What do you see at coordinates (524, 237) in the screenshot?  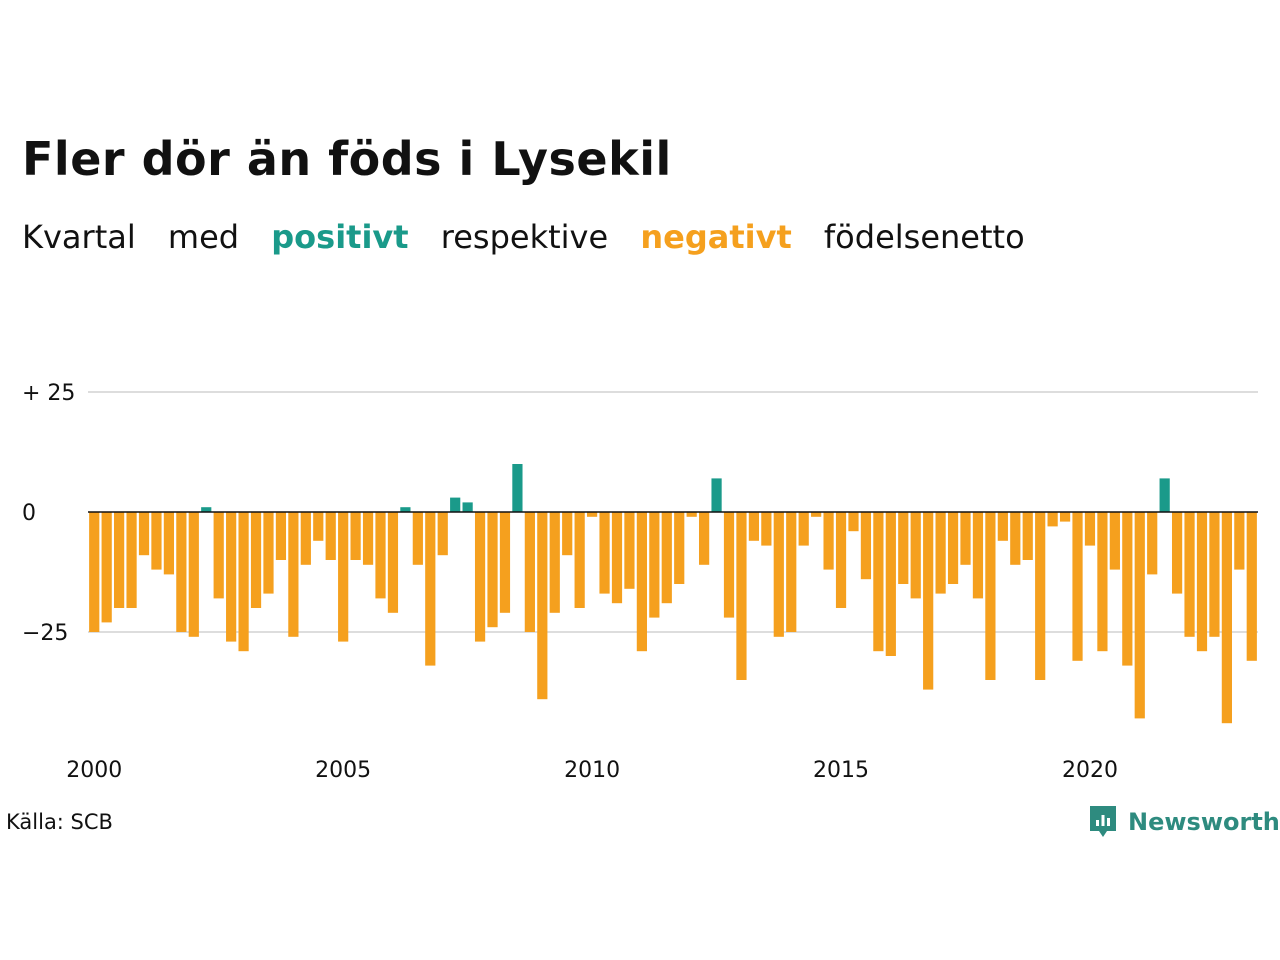 I see `subtitle-word-respektive: respektive` at bounding box center [524, 237].